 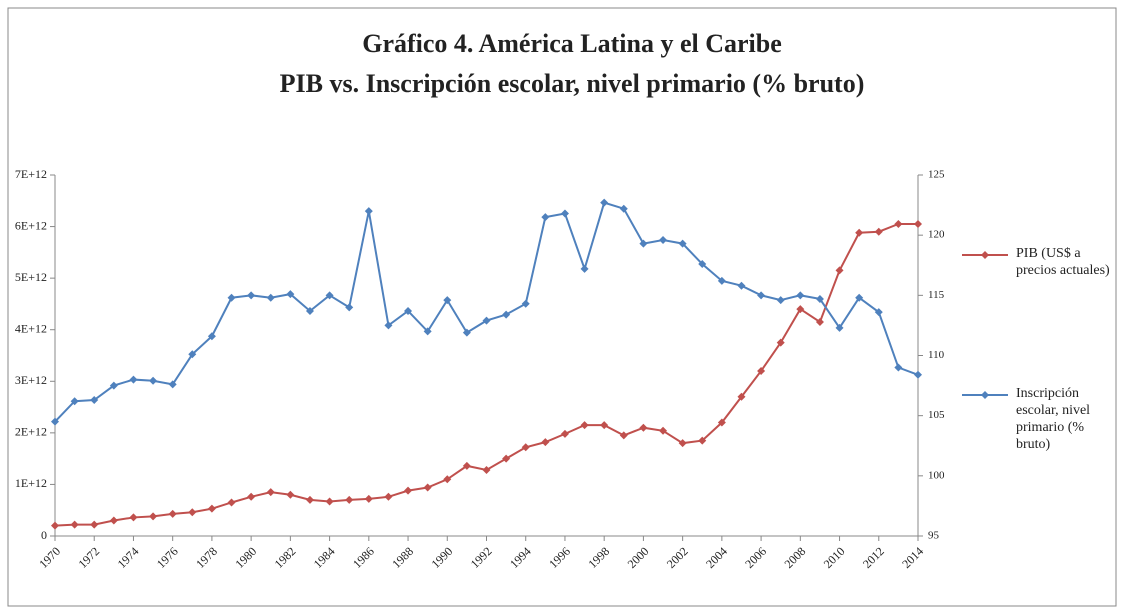 What do you see at coordinates (44, 535) in the screenshot?
I see `y-tick-label: 0` at bounding box center [44, 535].